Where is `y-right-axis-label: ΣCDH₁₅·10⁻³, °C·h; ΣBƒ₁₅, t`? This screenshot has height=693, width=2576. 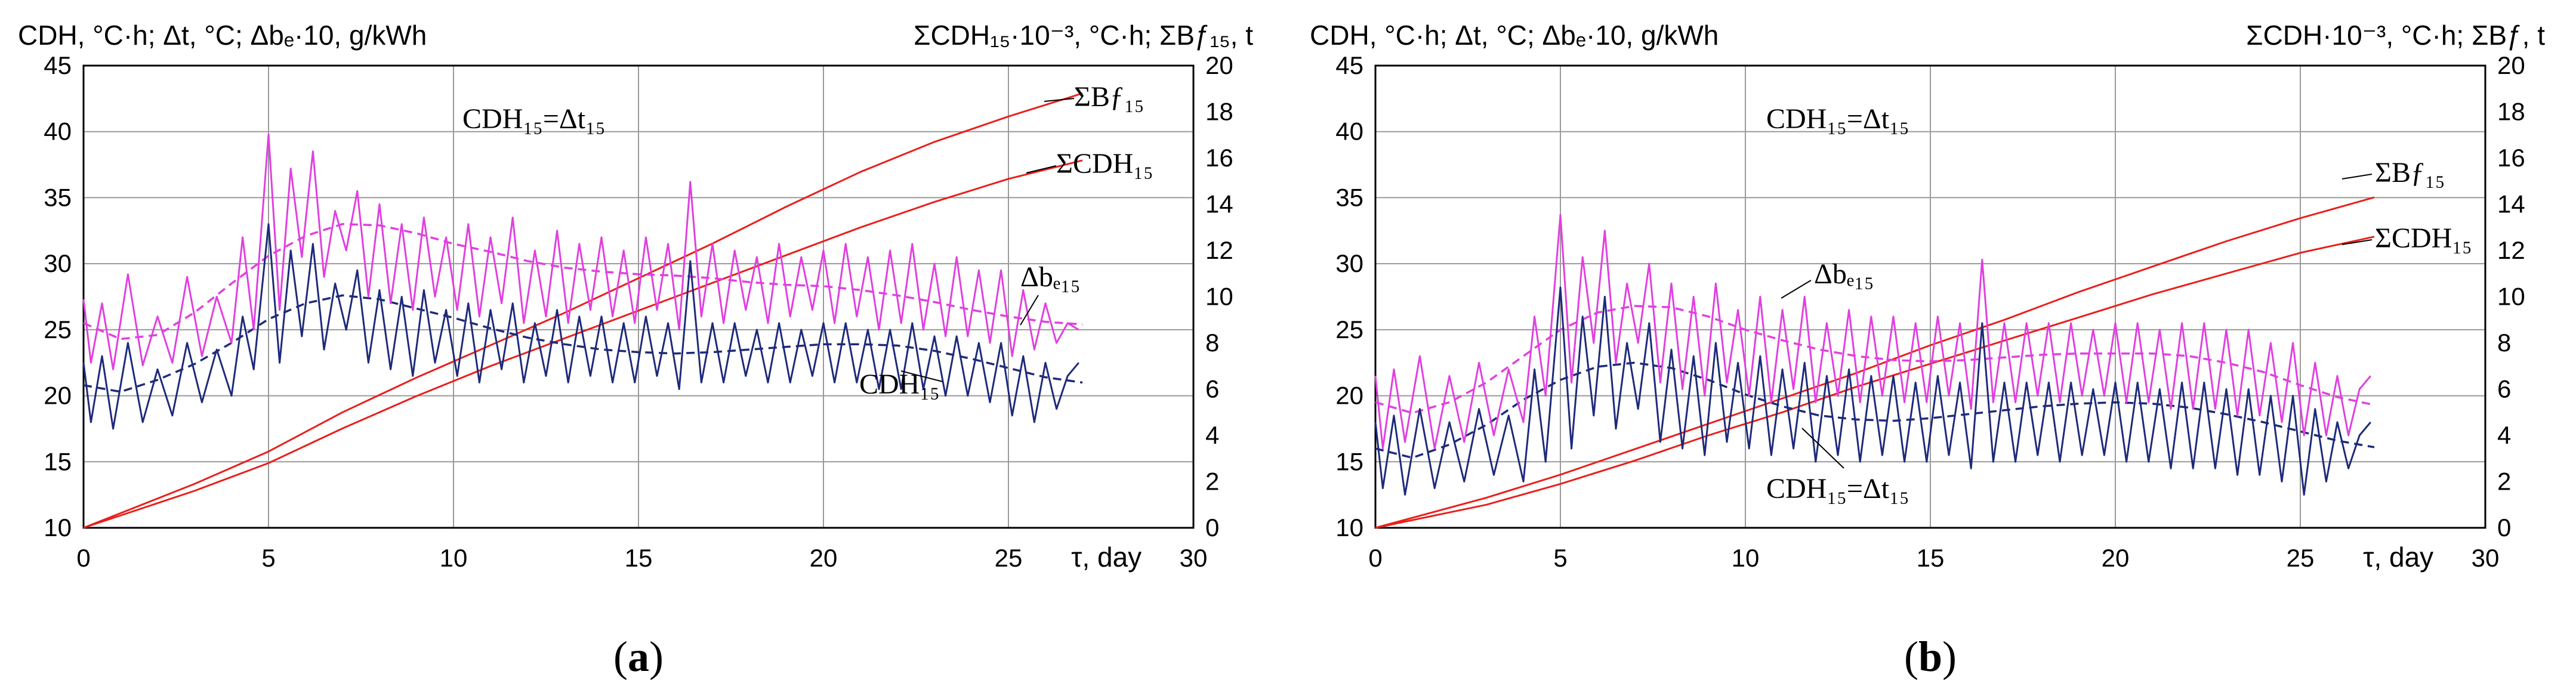 y-right-axis-label: ΣCDH₁₅·10⁻³, °C·h; ΣBƒ₁₅, t is located at coordinates (1083, 35).